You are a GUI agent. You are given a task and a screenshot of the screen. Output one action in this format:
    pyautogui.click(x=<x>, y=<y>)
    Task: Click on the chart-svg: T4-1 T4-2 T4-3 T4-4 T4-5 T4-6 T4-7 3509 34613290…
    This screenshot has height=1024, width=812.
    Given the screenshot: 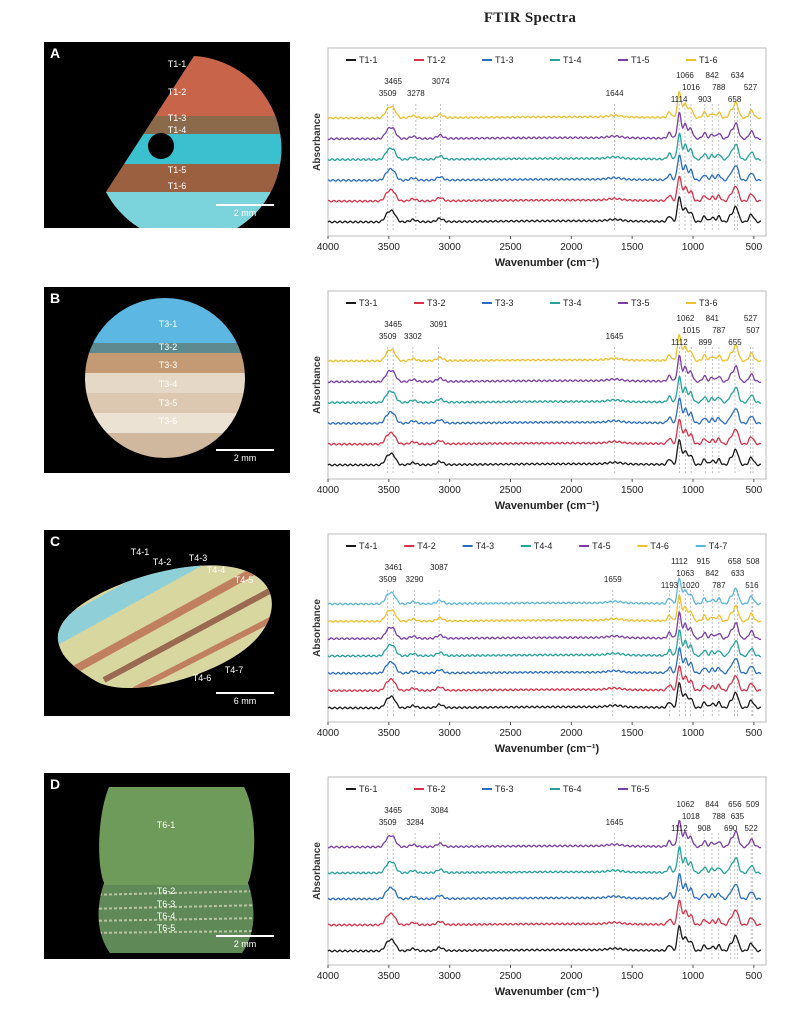 What is the action you would take?
    pyautogui.click(x=539, y=644)
    